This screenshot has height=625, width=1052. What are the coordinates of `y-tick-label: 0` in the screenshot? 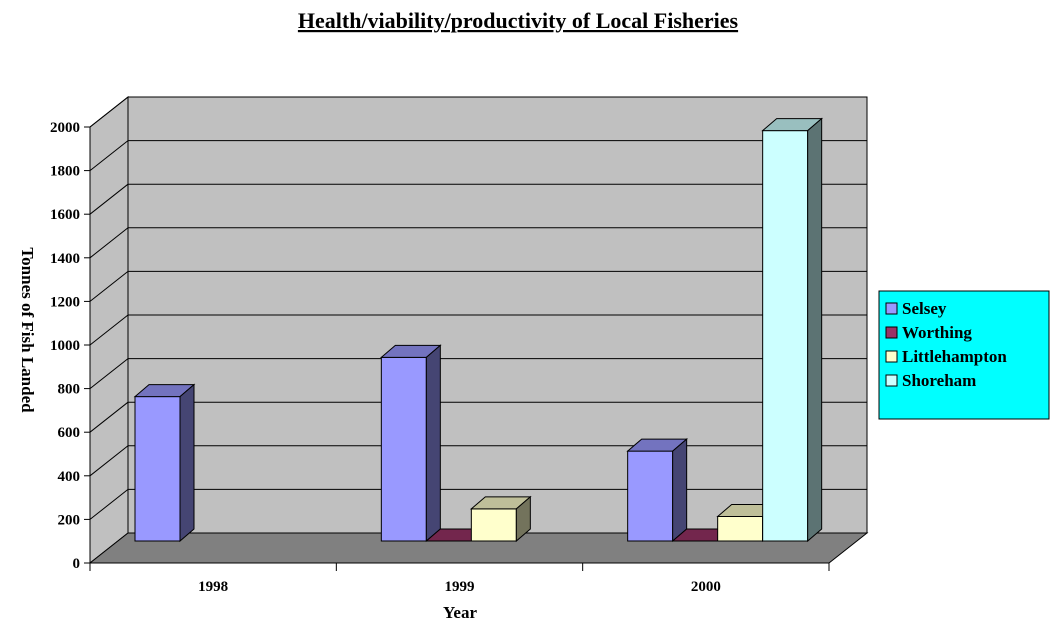 It's located at (77, 564).